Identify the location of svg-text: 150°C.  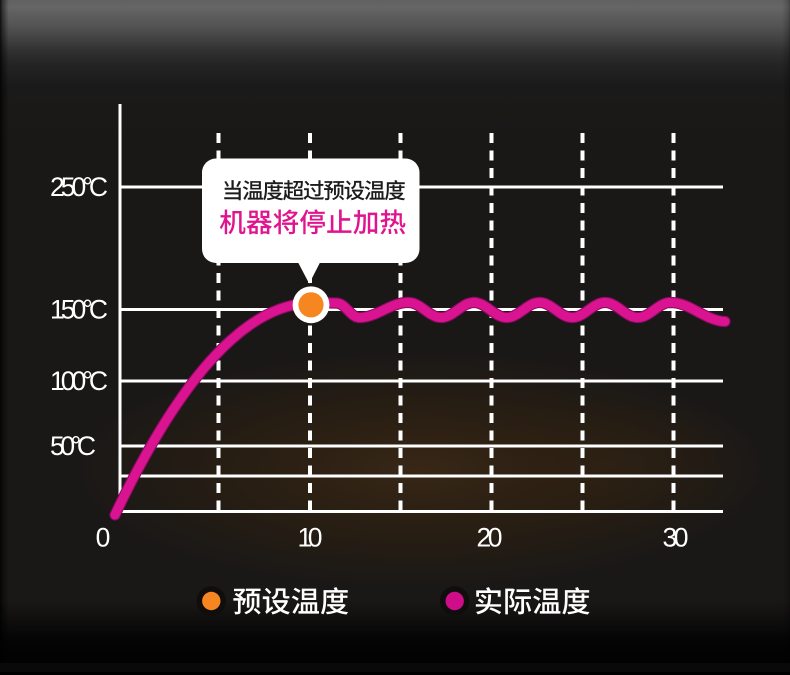
(79, 310).